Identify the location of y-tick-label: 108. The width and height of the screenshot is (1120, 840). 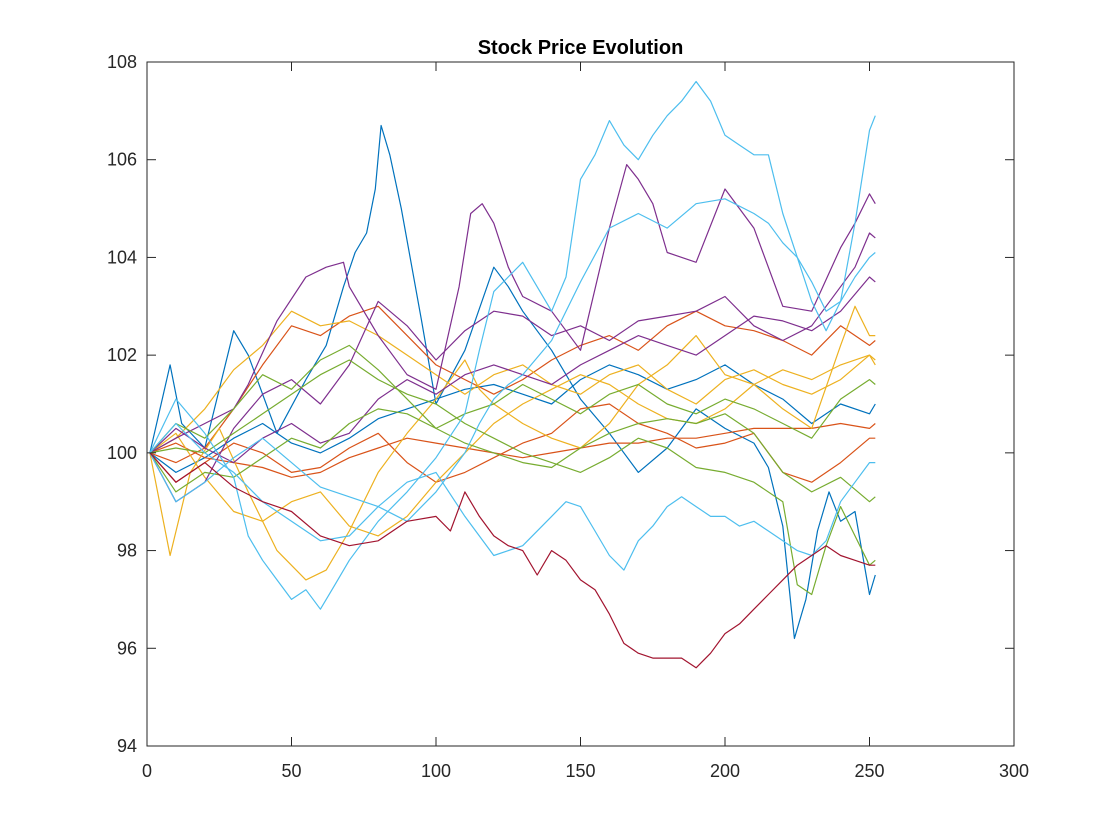
(122, 62).